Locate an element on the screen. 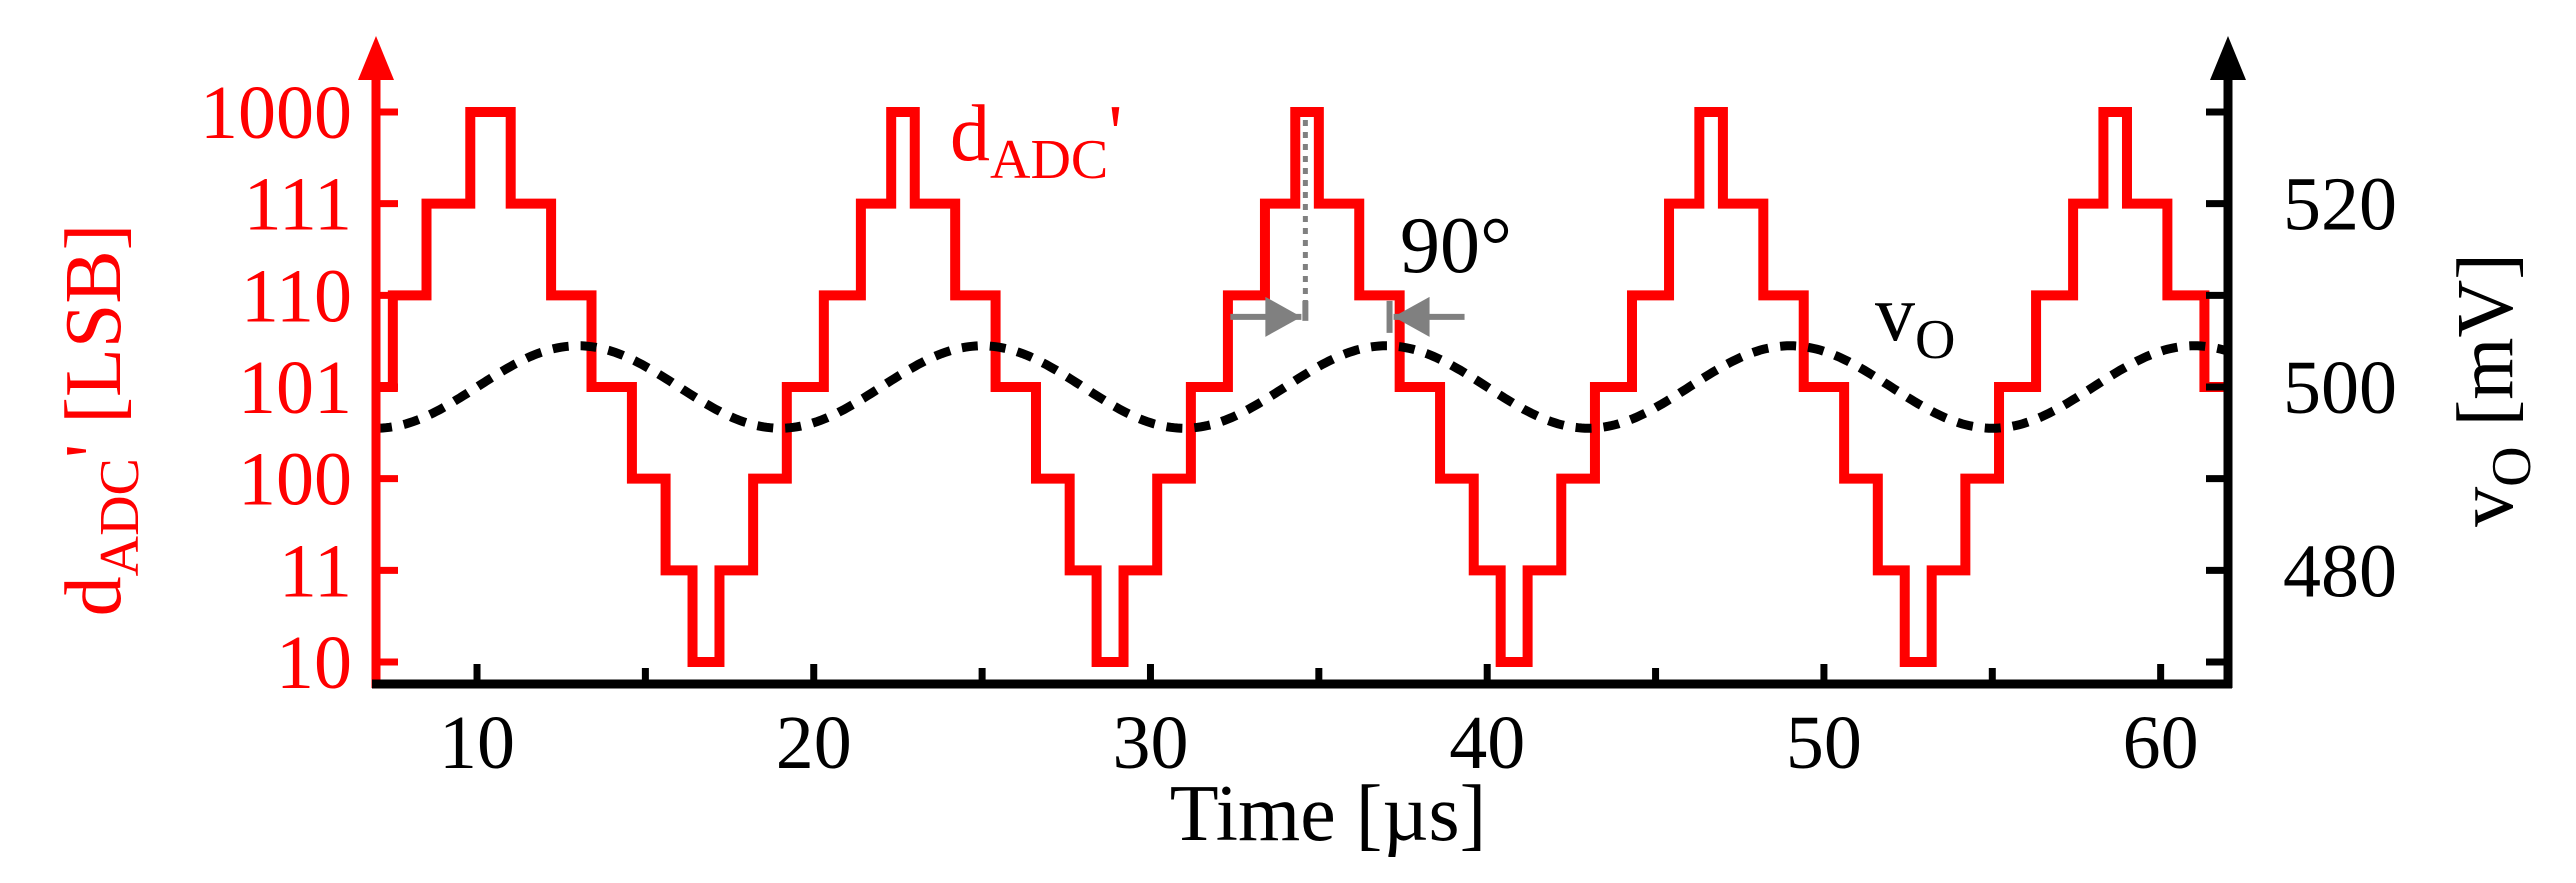  series-label-vo: vO is located at coordinates (1915, 320).